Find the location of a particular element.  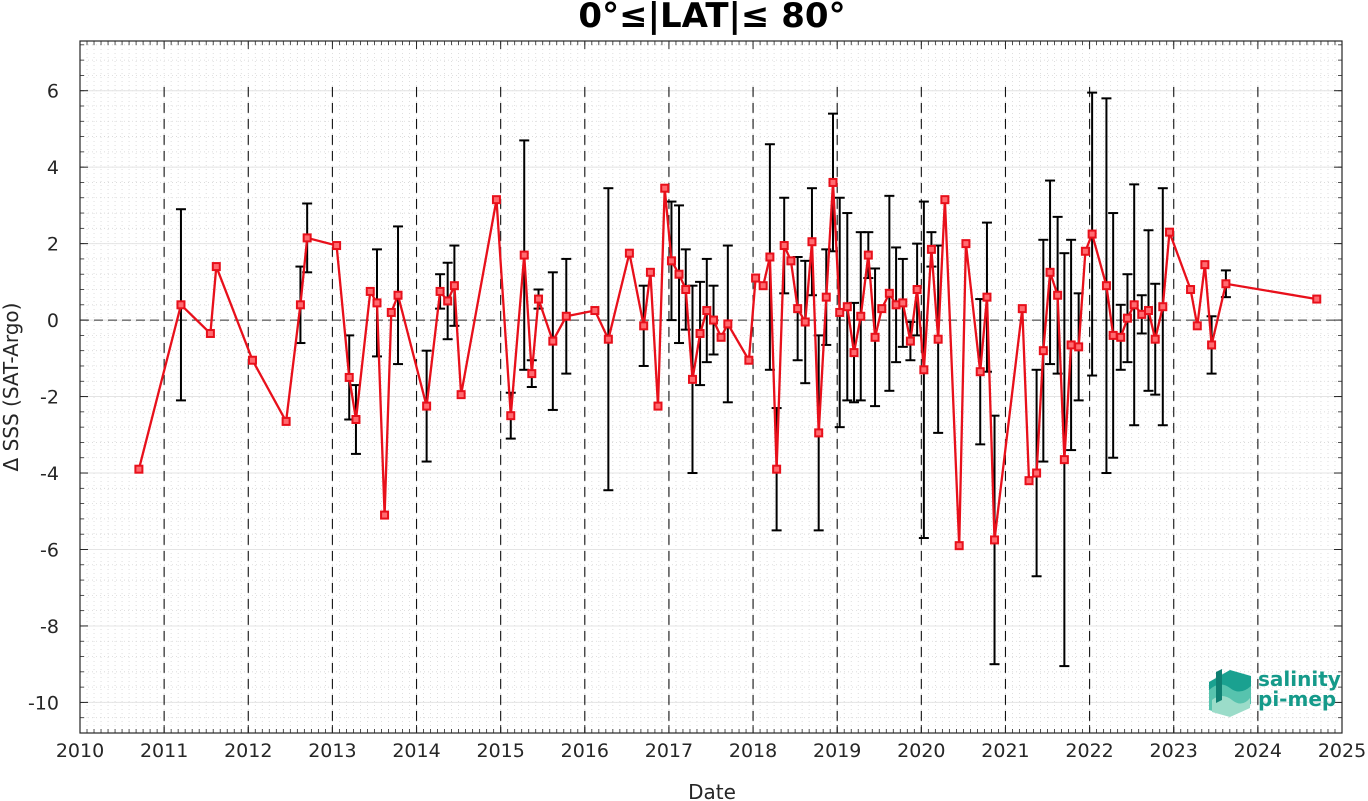

y-tick-label: -2 is located at coordinates (49, 398).